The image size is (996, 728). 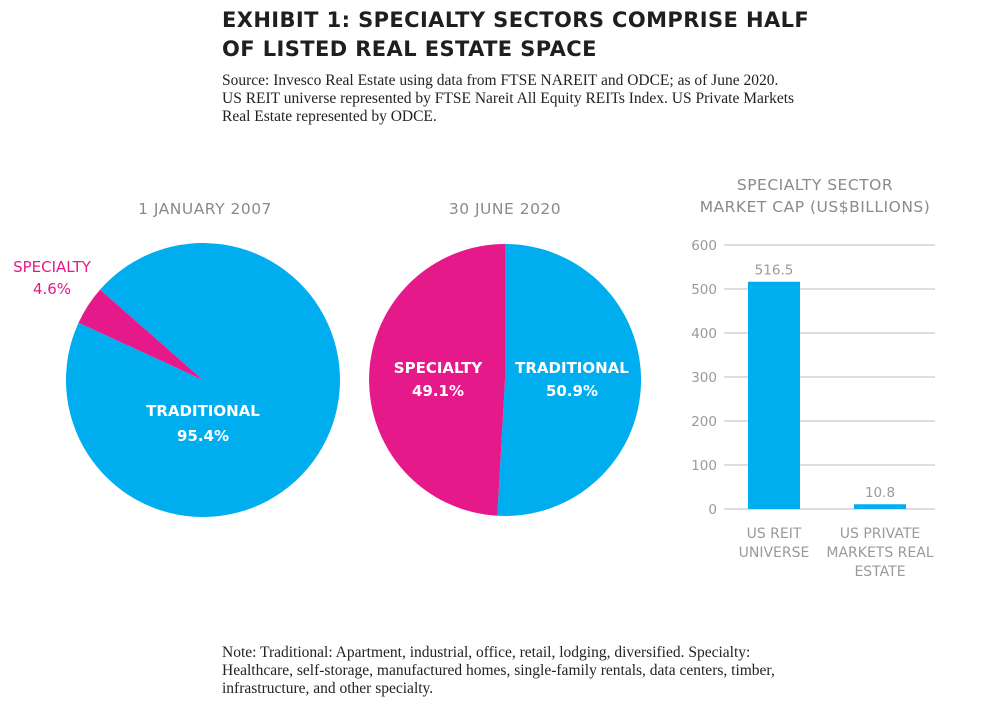 I want to click on bar-title-line-2: MARKET CAP (US$BILLIONS), so click(x=815, y=207).